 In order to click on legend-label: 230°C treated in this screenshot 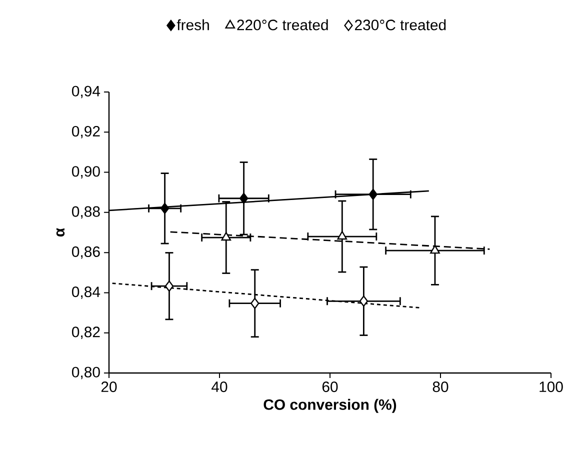, I will do `click(400, 24)`.